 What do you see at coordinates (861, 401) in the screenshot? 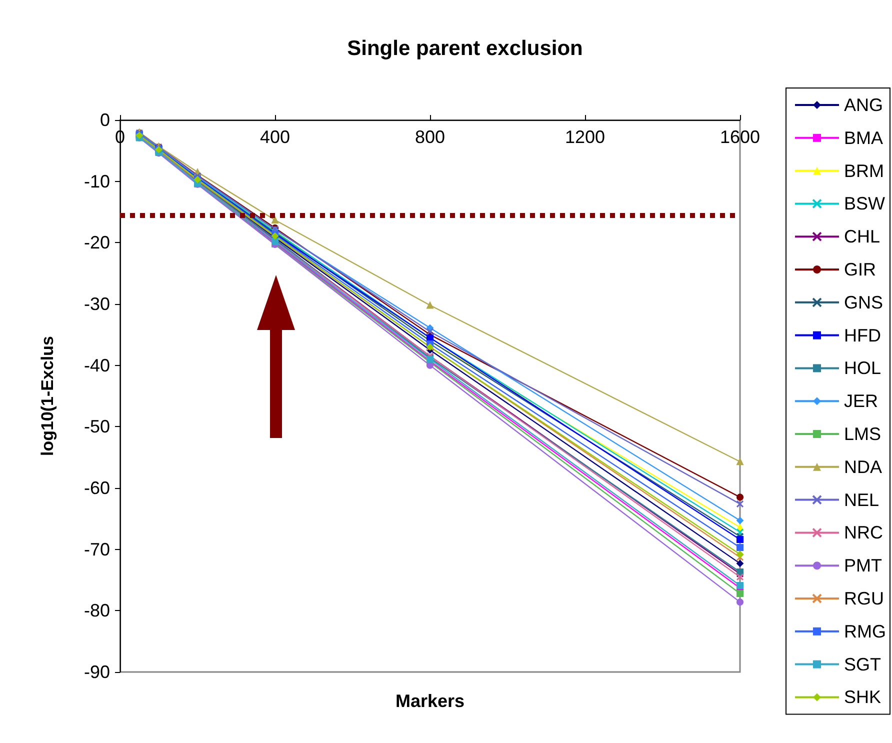
I see `legend-label: JER` at bounding box center [861, 401].